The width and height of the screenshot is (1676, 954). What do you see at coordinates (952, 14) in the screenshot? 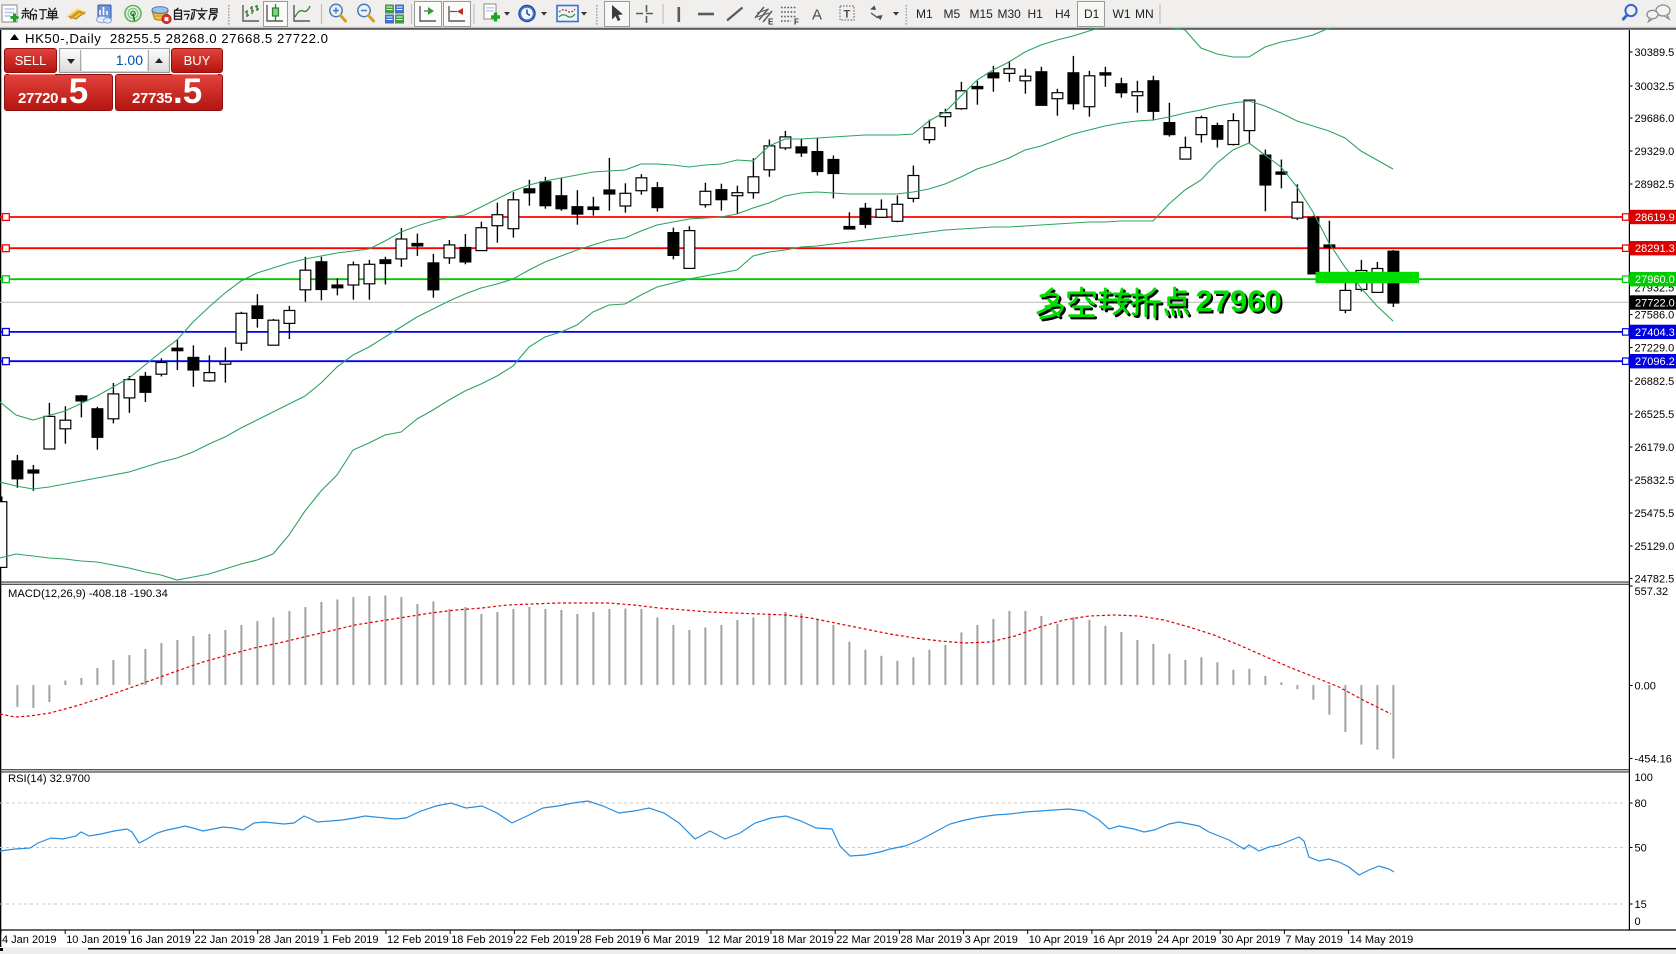
I see `svg-text: M5` at bounding box center [952, 14].